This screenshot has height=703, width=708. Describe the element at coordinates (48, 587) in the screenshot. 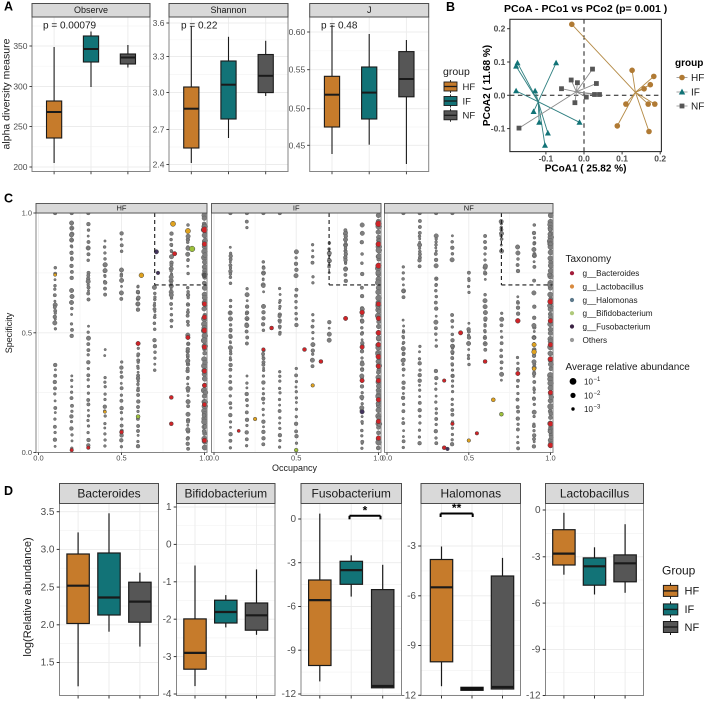

I see `svg-text: 2.5` at that location.